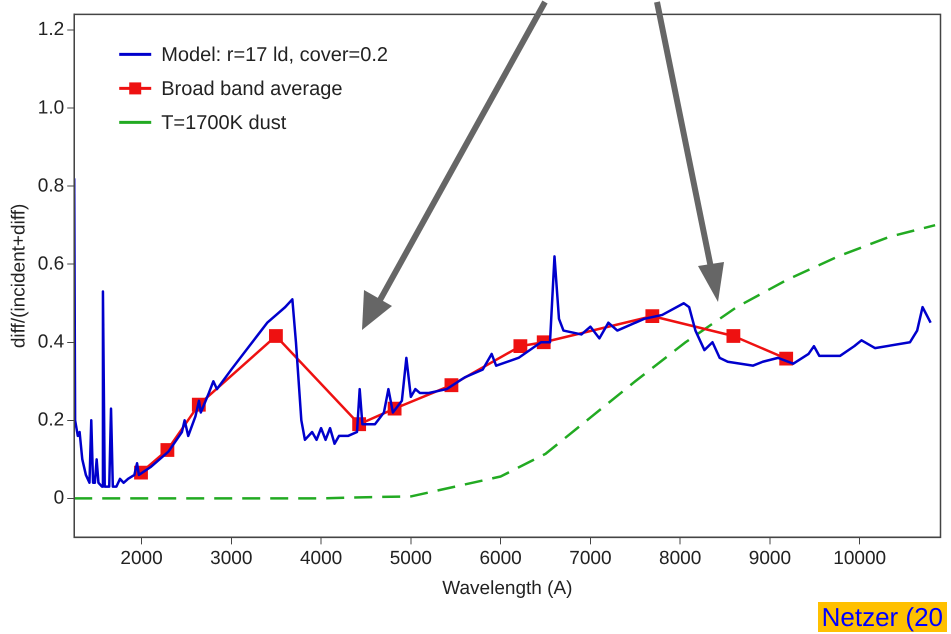 The image size is (951, 634). Describe the element at coordinates (51, 107) in the screenshot. I see `y-tick-label: 1.0` at that location.